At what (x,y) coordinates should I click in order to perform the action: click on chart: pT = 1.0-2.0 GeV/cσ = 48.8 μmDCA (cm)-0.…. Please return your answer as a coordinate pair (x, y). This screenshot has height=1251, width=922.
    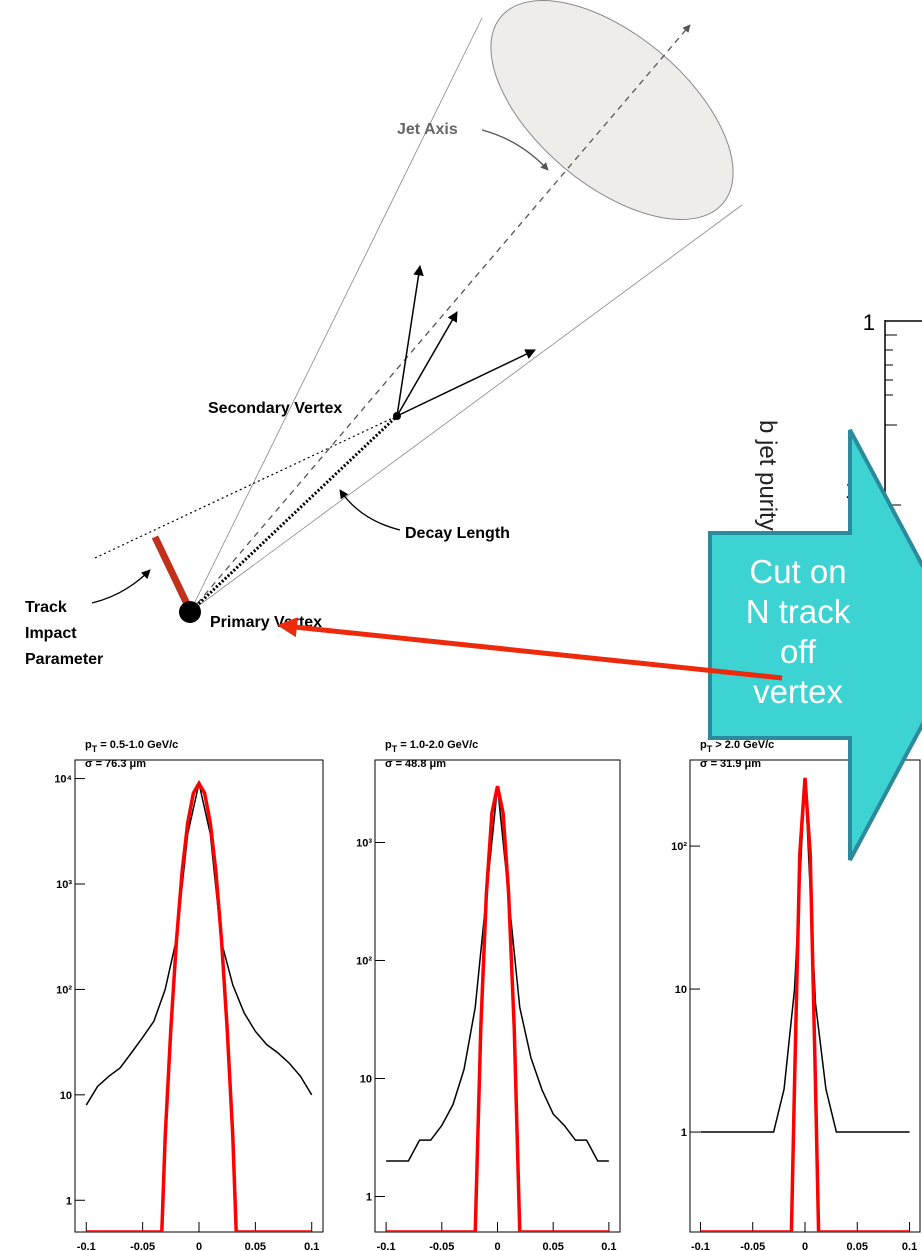
    Looking at the image, I should click on (488, 995).